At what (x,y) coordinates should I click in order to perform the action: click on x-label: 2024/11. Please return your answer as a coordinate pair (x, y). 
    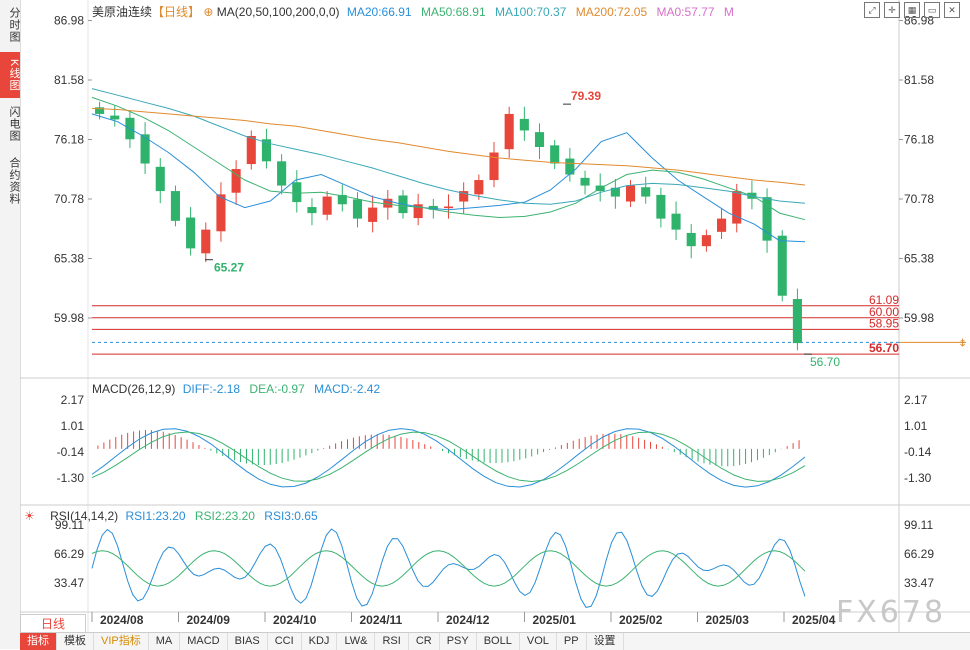
    Looking at the image, I should click on (381, 620).